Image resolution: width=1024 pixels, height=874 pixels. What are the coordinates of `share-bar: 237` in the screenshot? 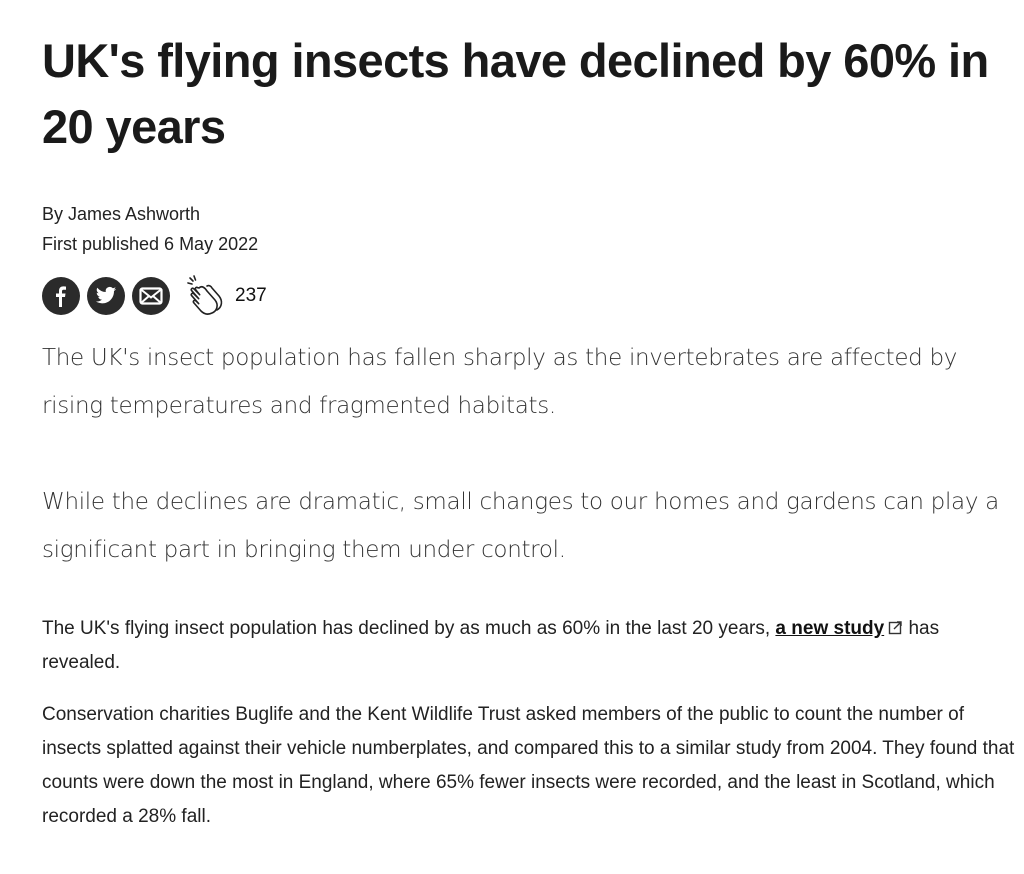 It's located at (154, 296).